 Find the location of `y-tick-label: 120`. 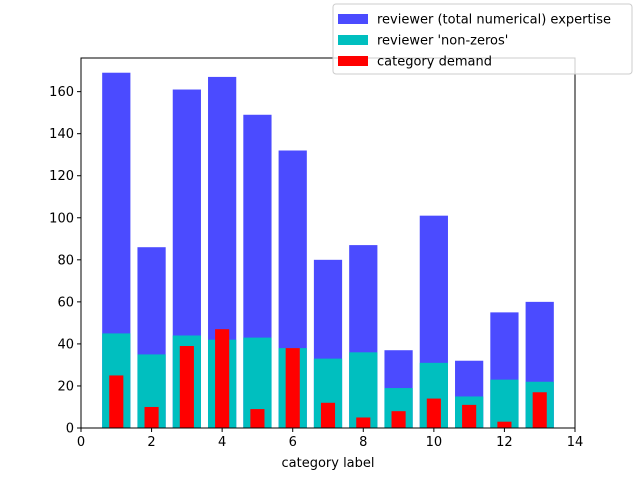

y-tick-label: 120 is located at coordinates (61, 176).